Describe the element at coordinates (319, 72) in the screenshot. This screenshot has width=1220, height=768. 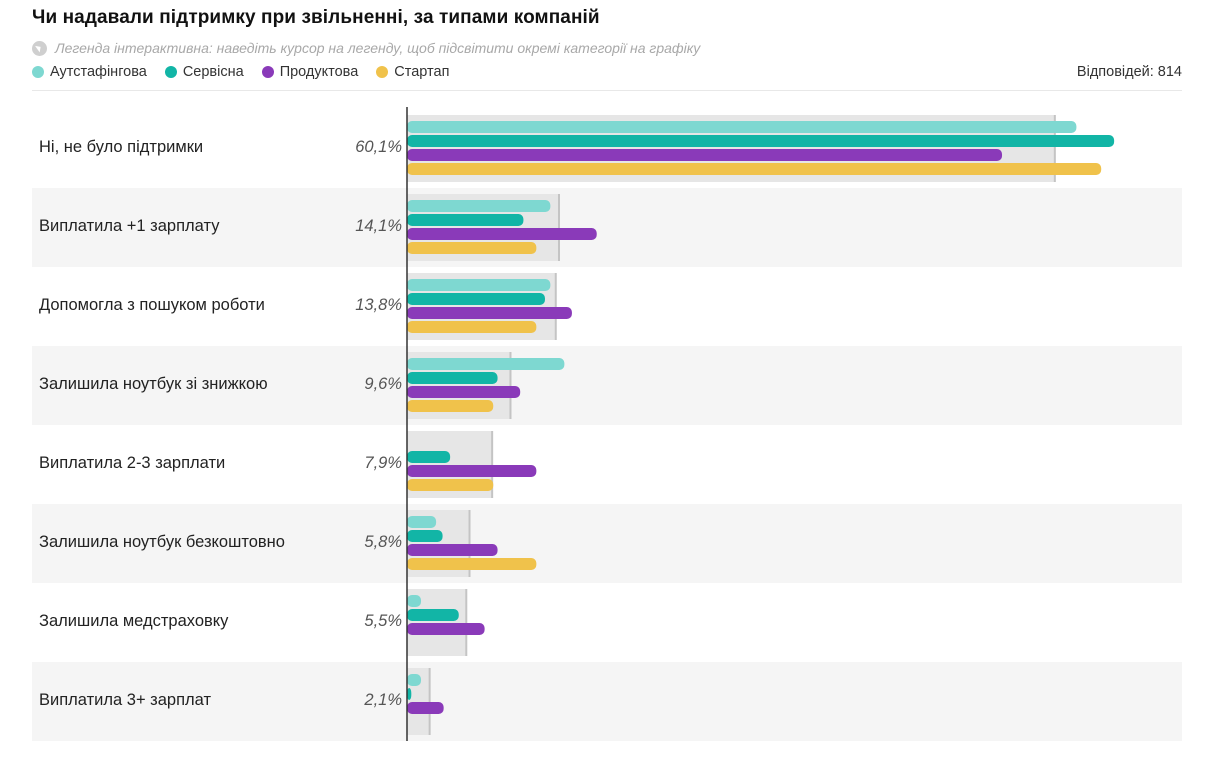
I see `legend-label-product: Продуктова` at that location.